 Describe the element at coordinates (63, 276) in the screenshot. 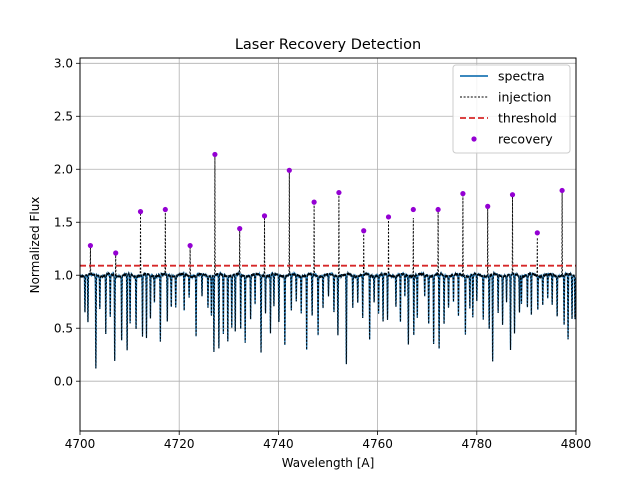

I see `y-tick-label: 1.0` at that location.